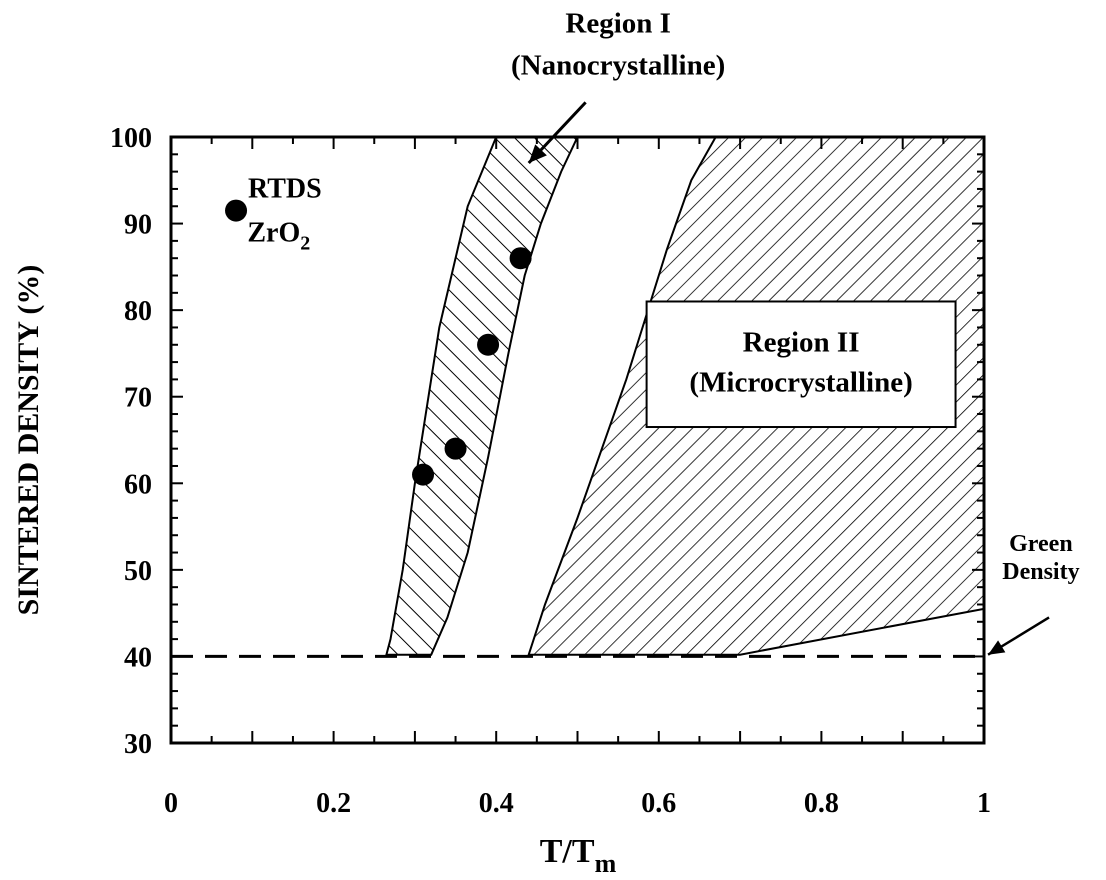  What do you see at coordinates (537, 153) in the screenshot?
I see `region1-arrowhead` at bounding box center [537, 153].